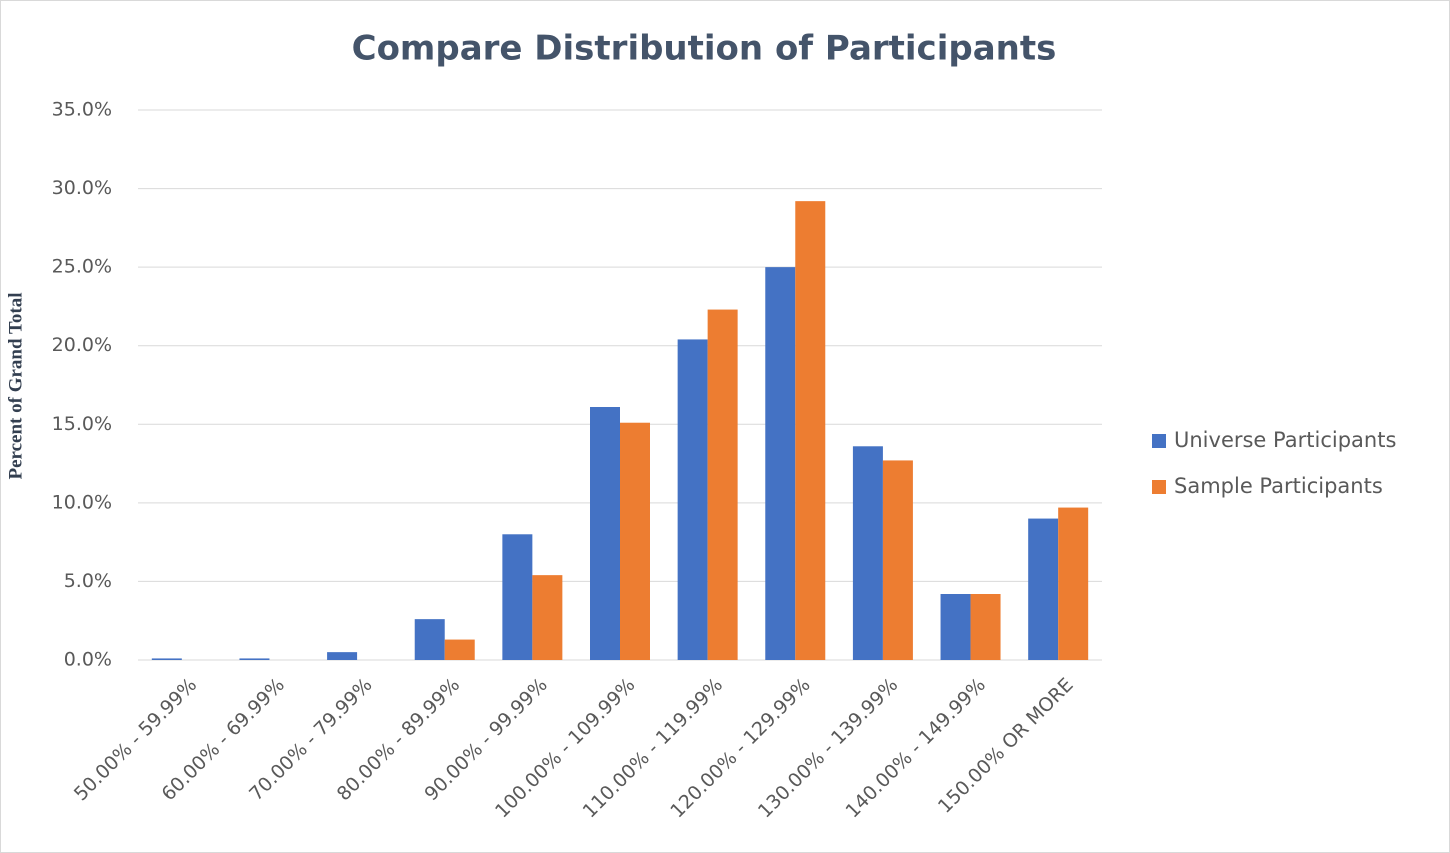 This screenshot has width=1450, height=853. I want to click on y-tick-label: 30.0%, so click(82, 188).